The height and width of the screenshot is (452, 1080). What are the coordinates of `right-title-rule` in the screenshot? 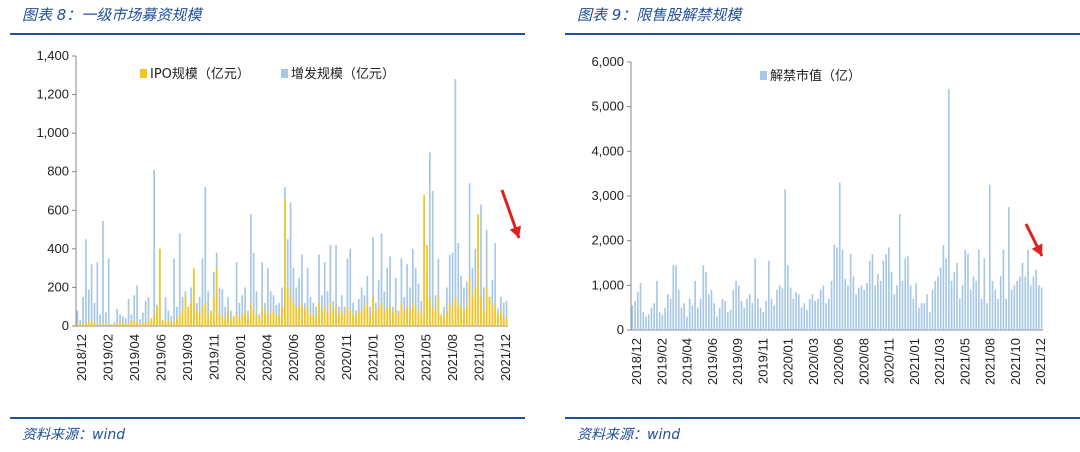 It's located at (822, 34).